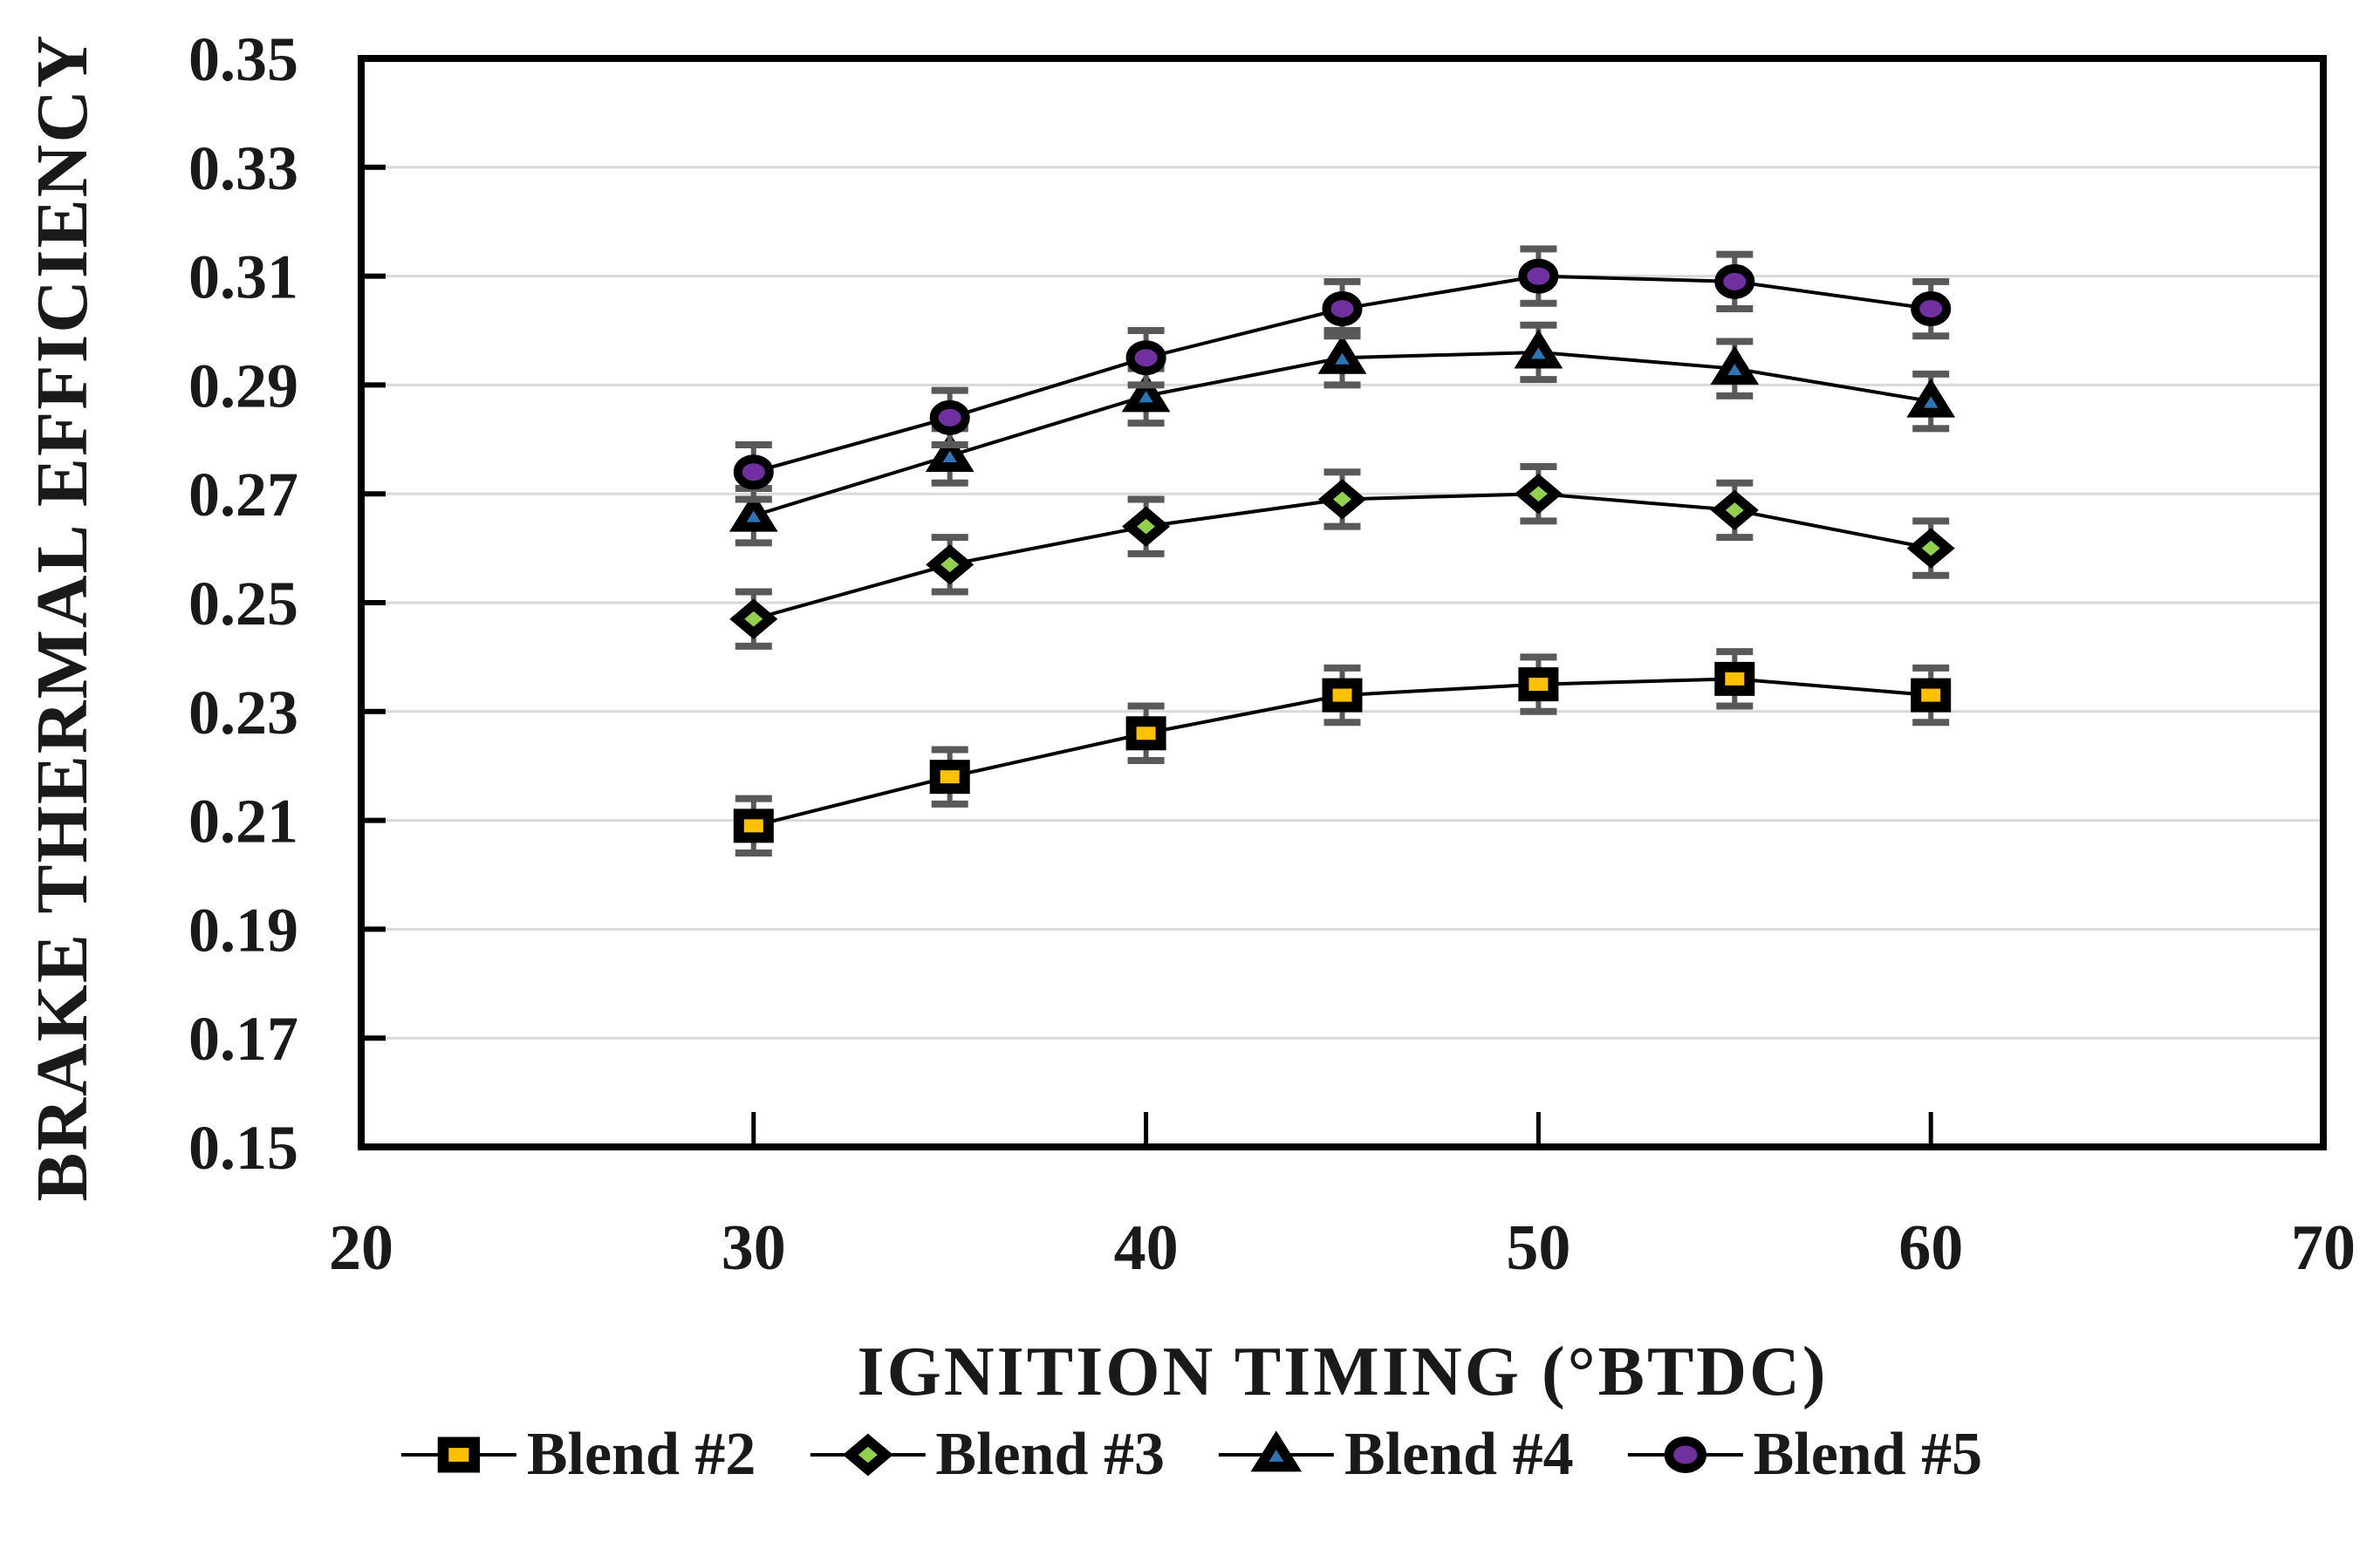 The height and width of the screenshot is (1549, 2380). I want to click on y-tick-label: 0.21, so click(243, 821).